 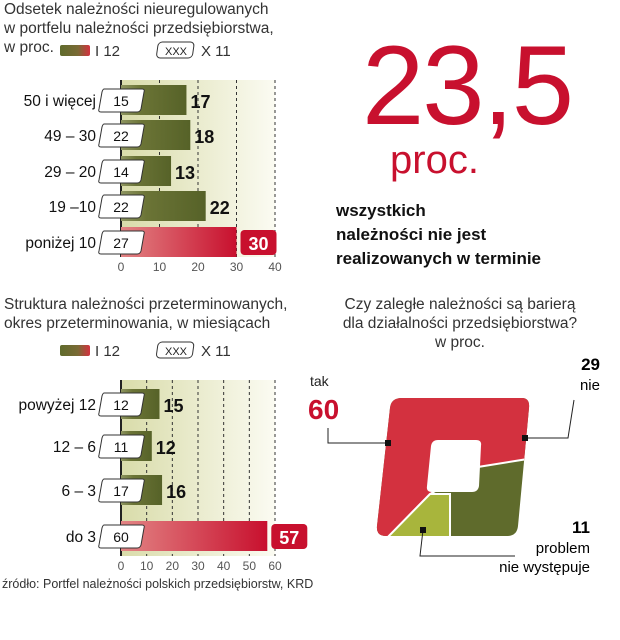 What do you see at coordinates (107, 51) in the screenshot?
I see `legend1-current-label: I 12` at bounding box center [107, 51].